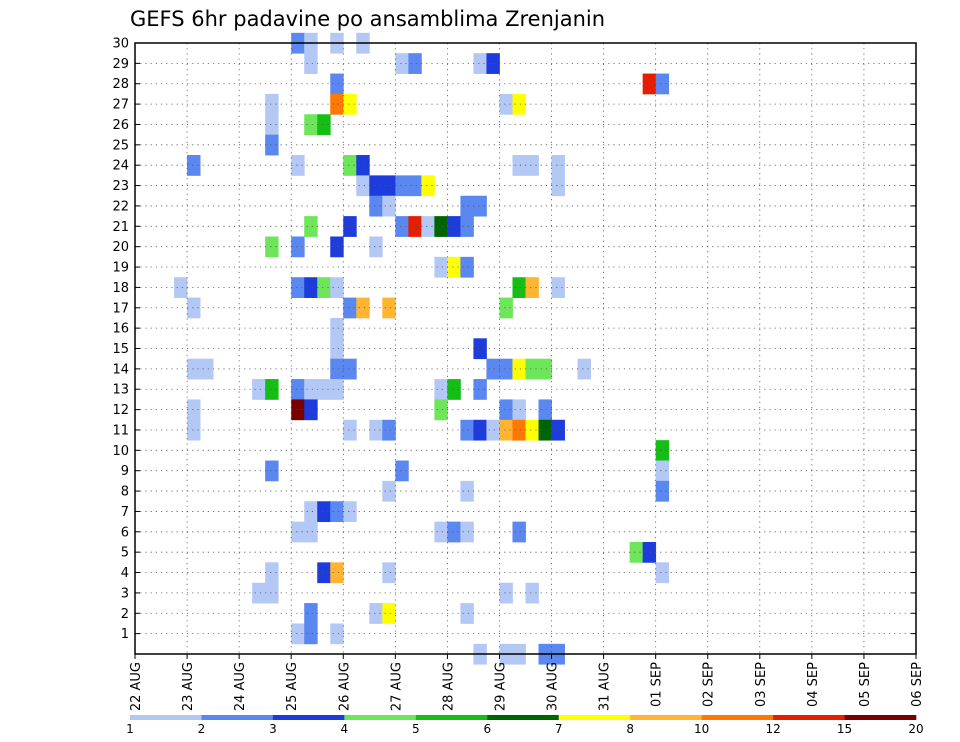 The image size is (960, 742). Describe the element at coordinates (120, 105) in the screenshot. I see `y-tick-label: 27` at that location.